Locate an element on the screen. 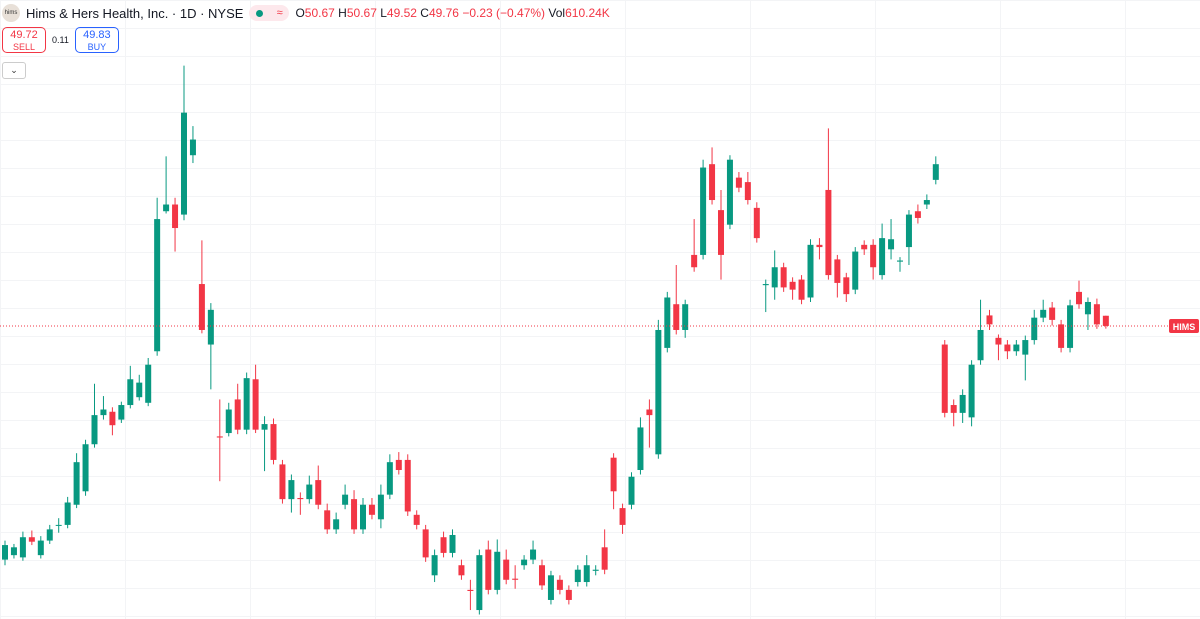 Image resolution: width=1200 pixels, height=619 pixels. spread: 0.11 is located at coordinates (60, 40).